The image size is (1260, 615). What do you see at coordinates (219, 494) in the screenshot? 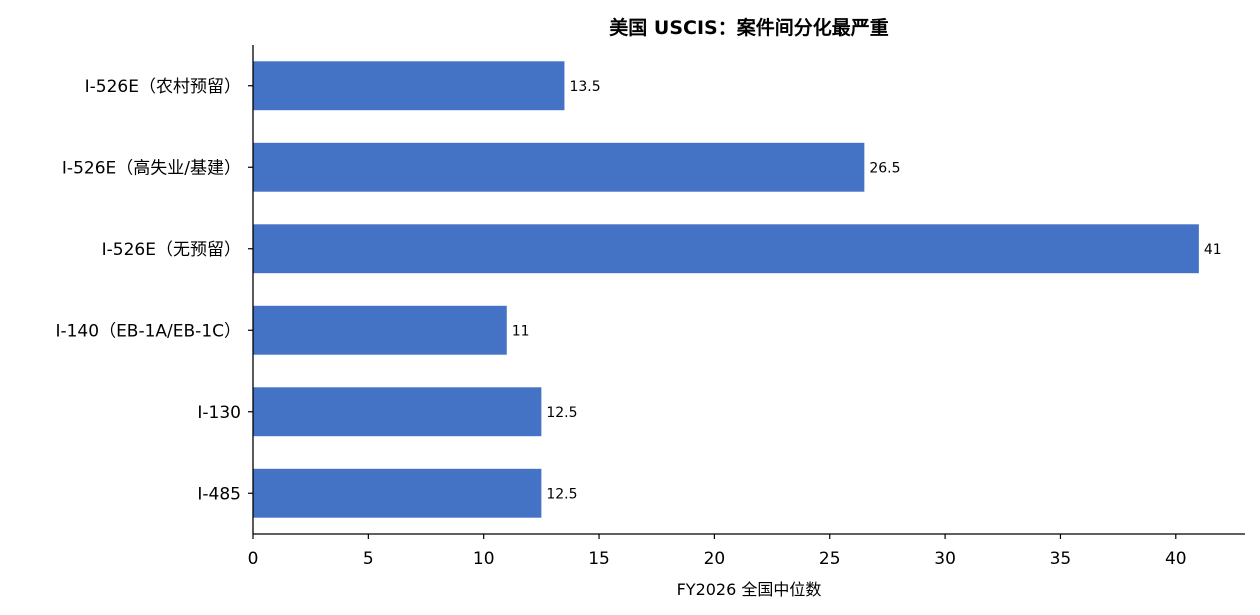
I see `y-tick-label: I-485` at bounding box center [219, 494].